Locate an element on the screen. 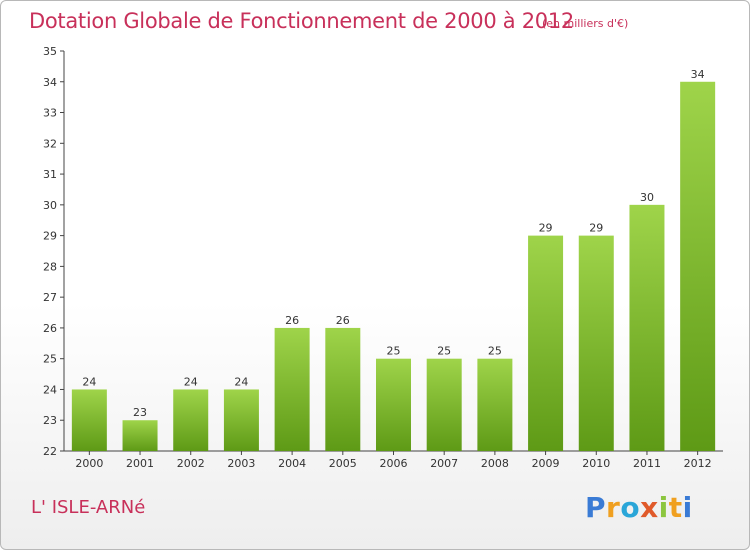  x-tick-label: 2004 is located at coordinates (292, 463).